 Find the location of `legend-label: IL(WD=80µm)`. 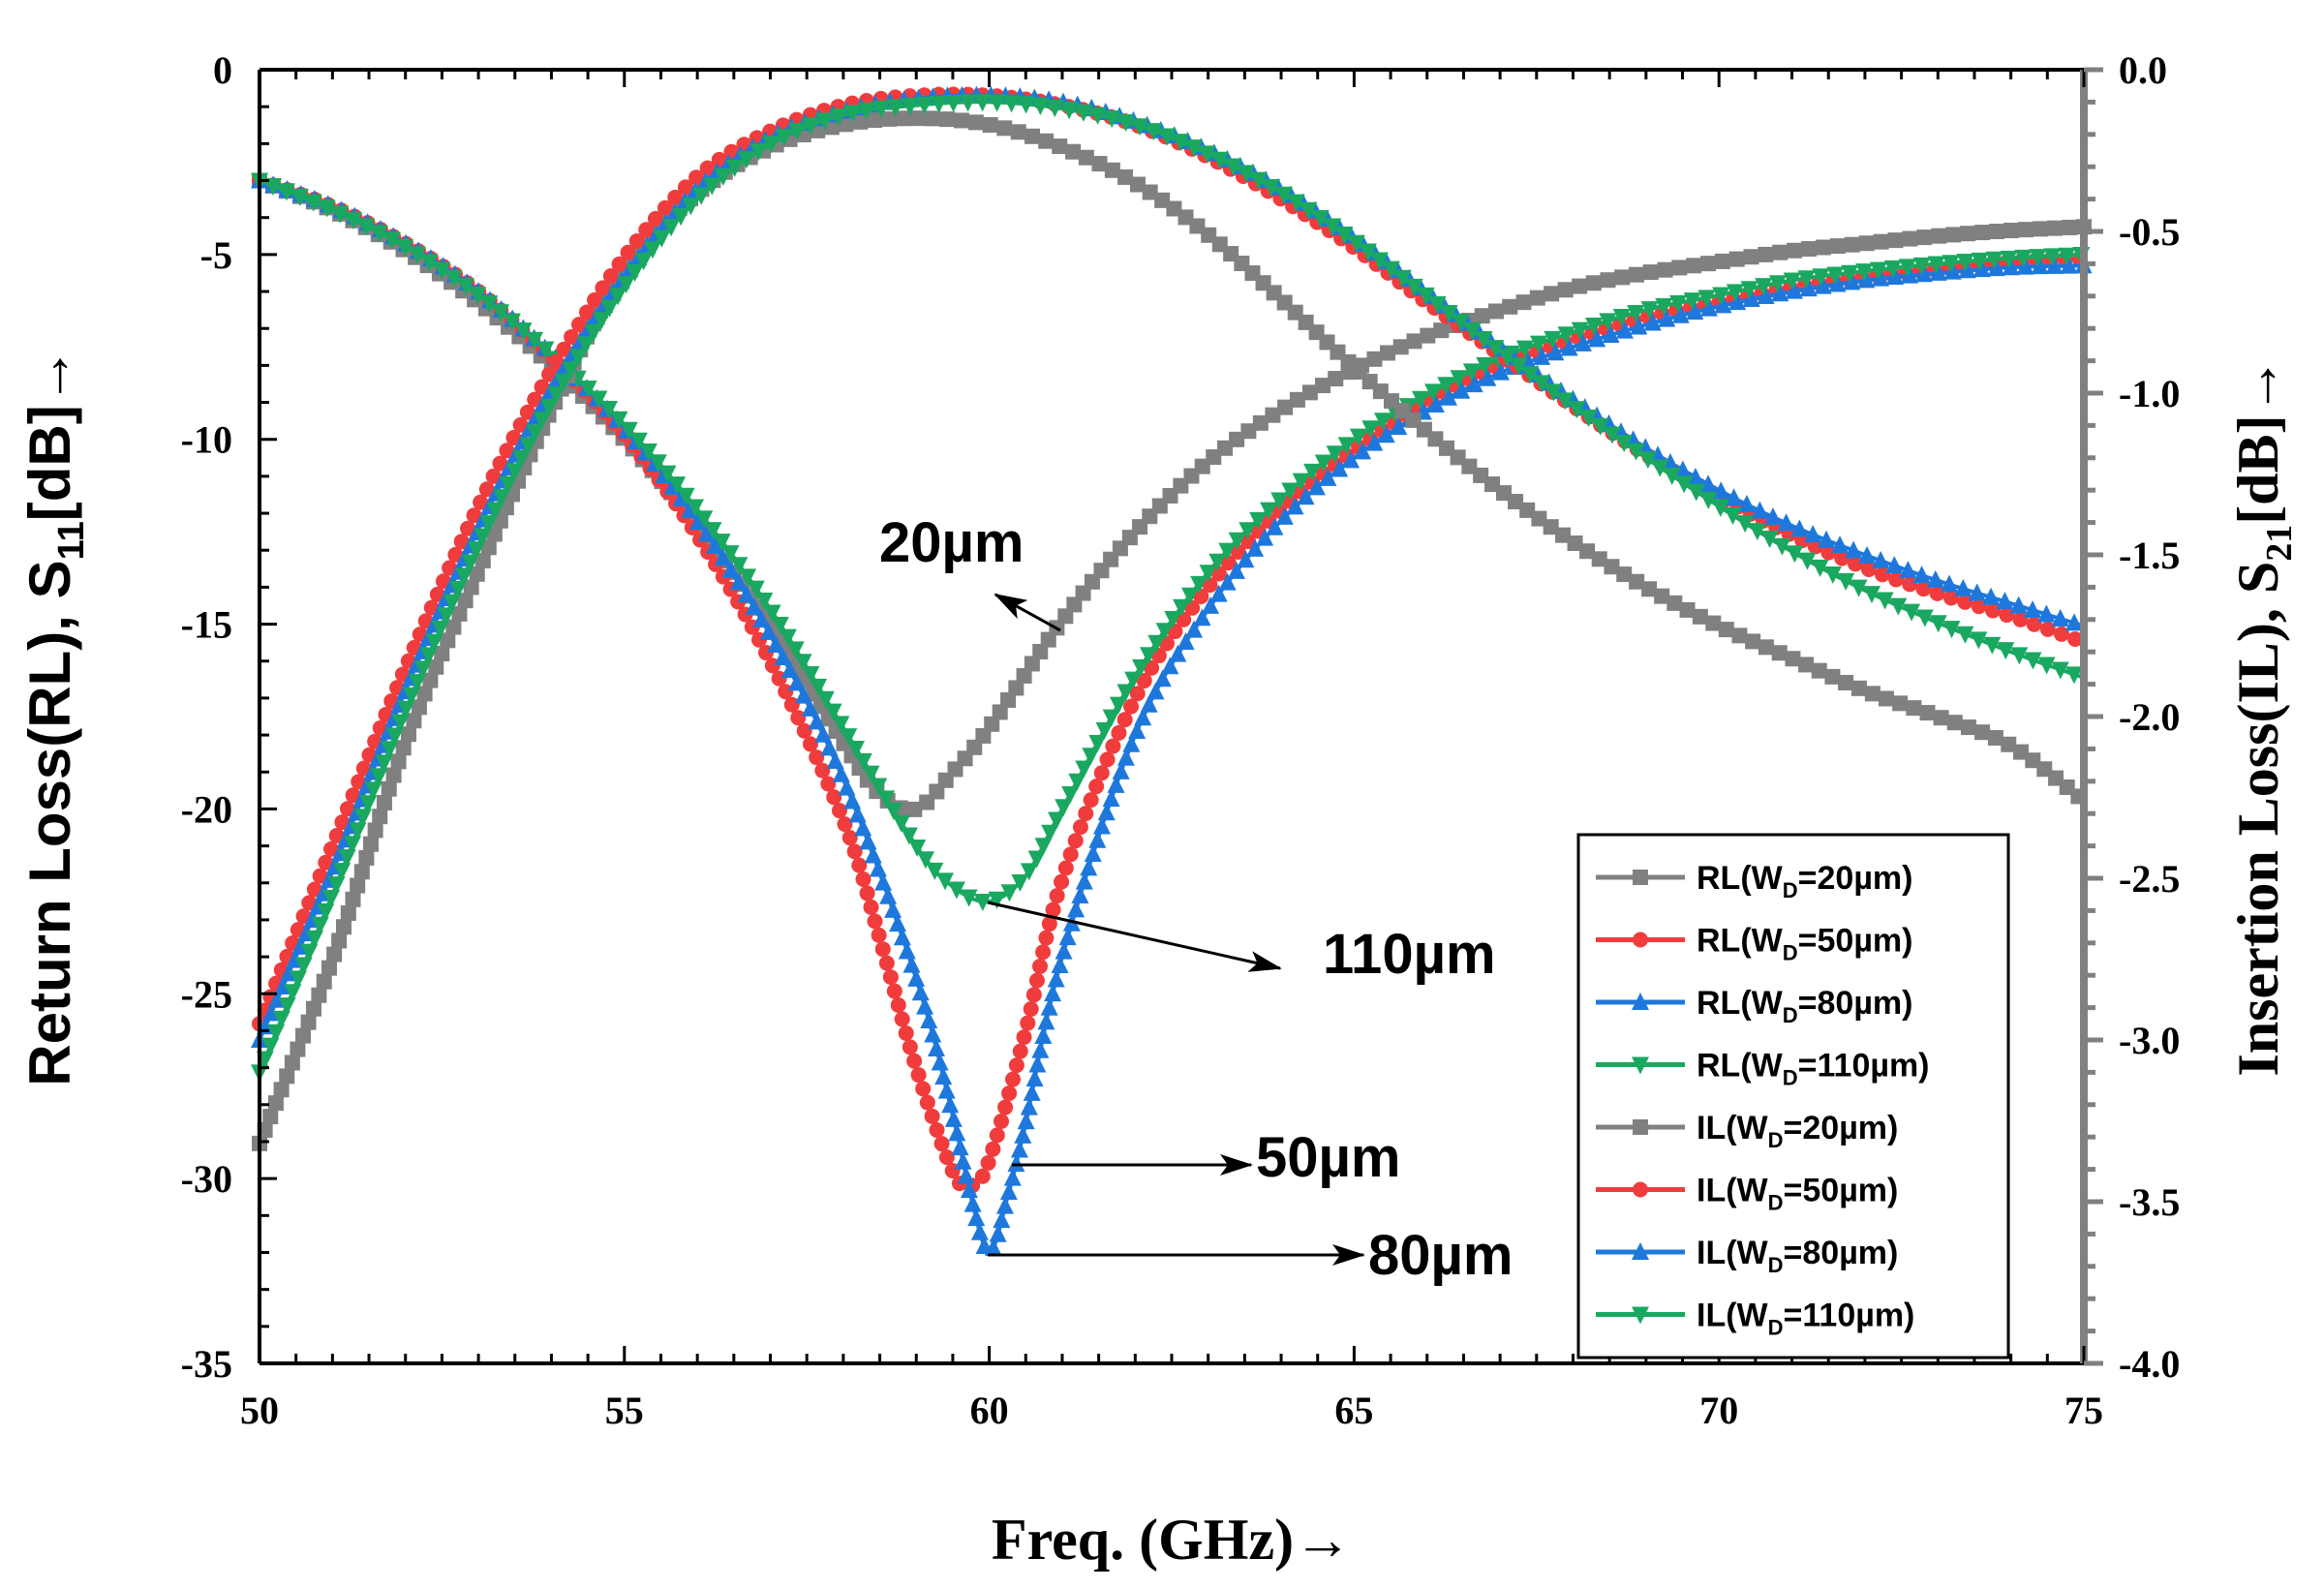

legend-label: IL(WD=80µm) is located at coordinates (1798, 1256).